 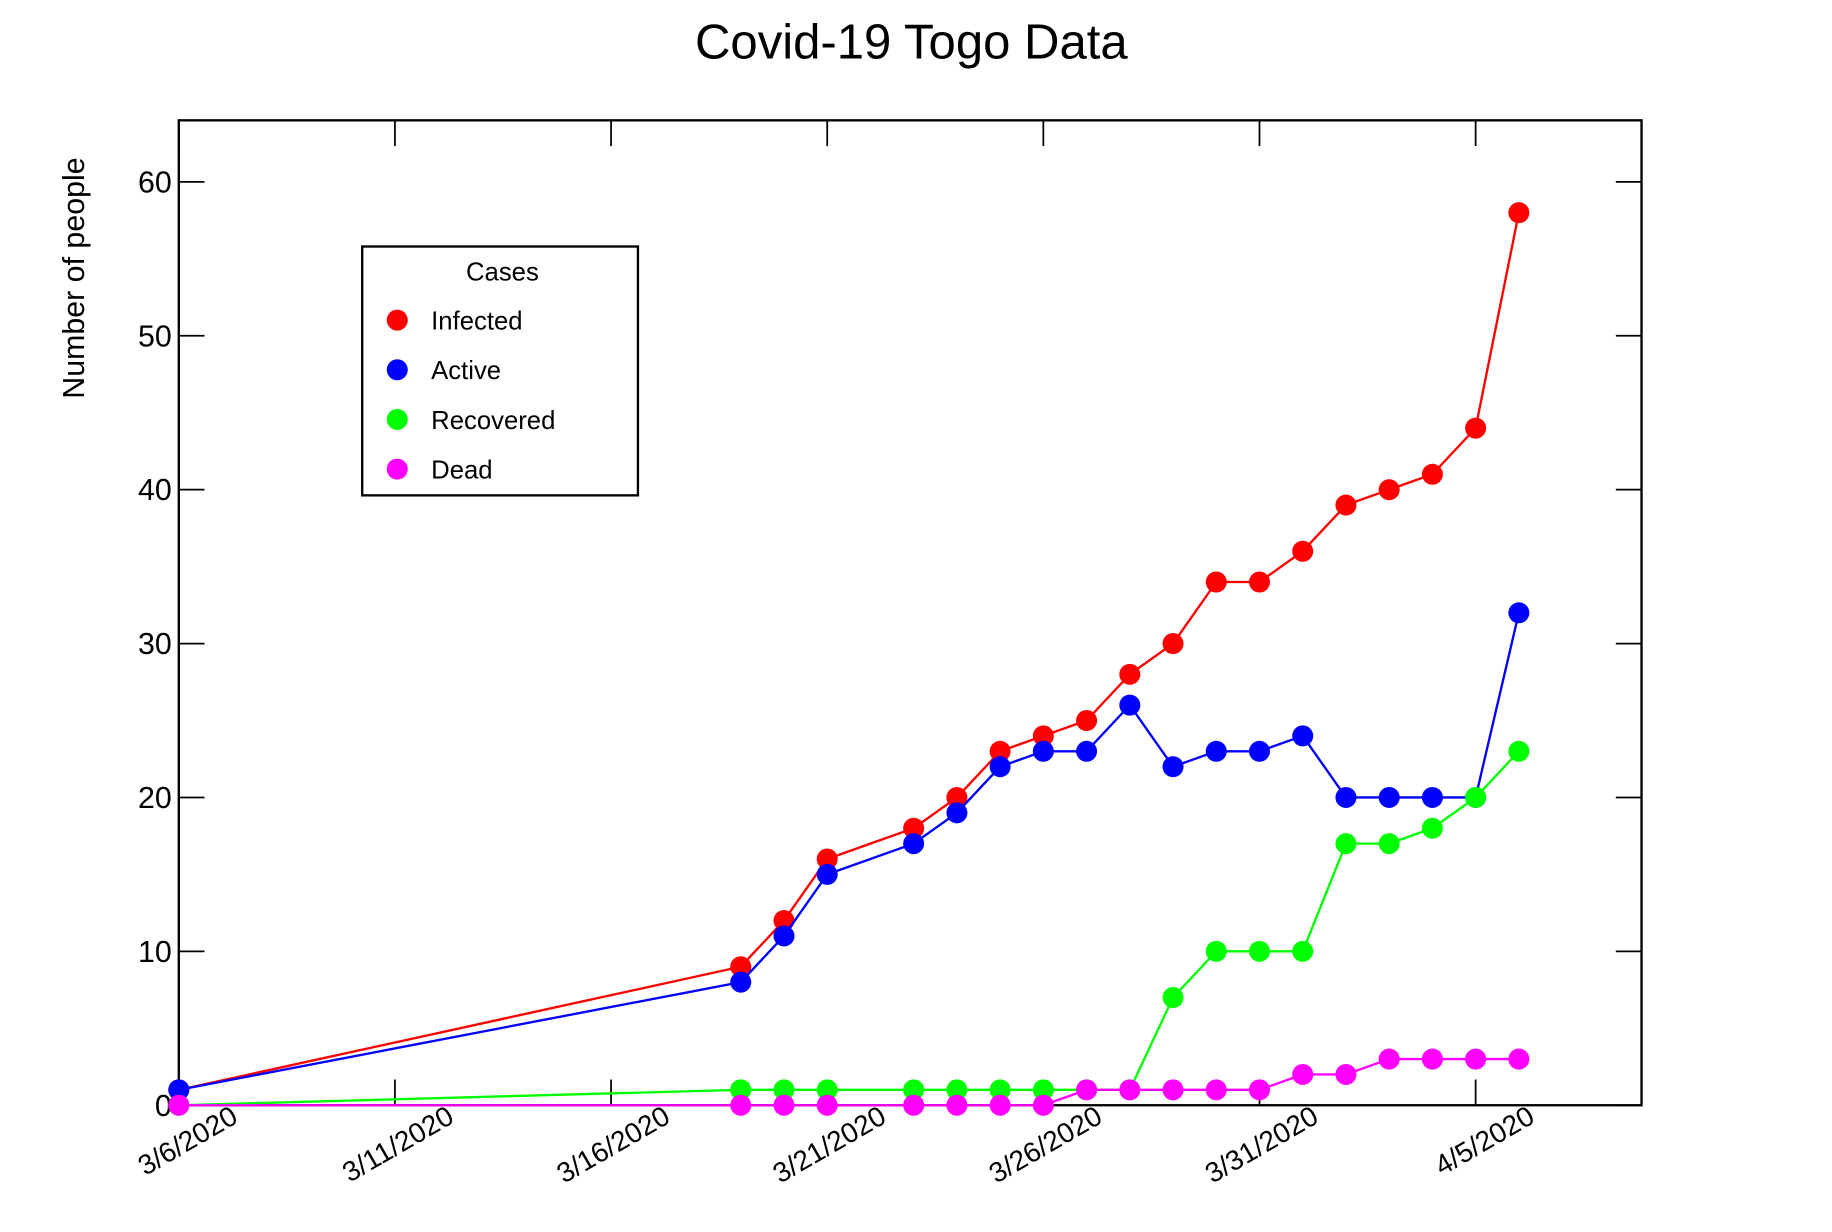 What do you see at coordinates (155, 490) in the screenshot?
I see `y-tick-label: 40` at bounding box center [155, 490].